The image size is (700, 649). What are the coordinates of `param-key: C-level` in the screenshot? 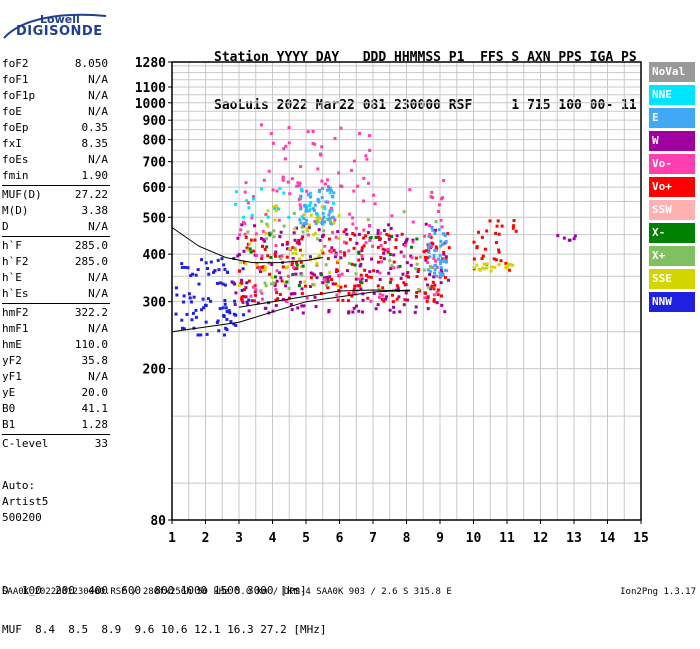 It's located at (25, 443).